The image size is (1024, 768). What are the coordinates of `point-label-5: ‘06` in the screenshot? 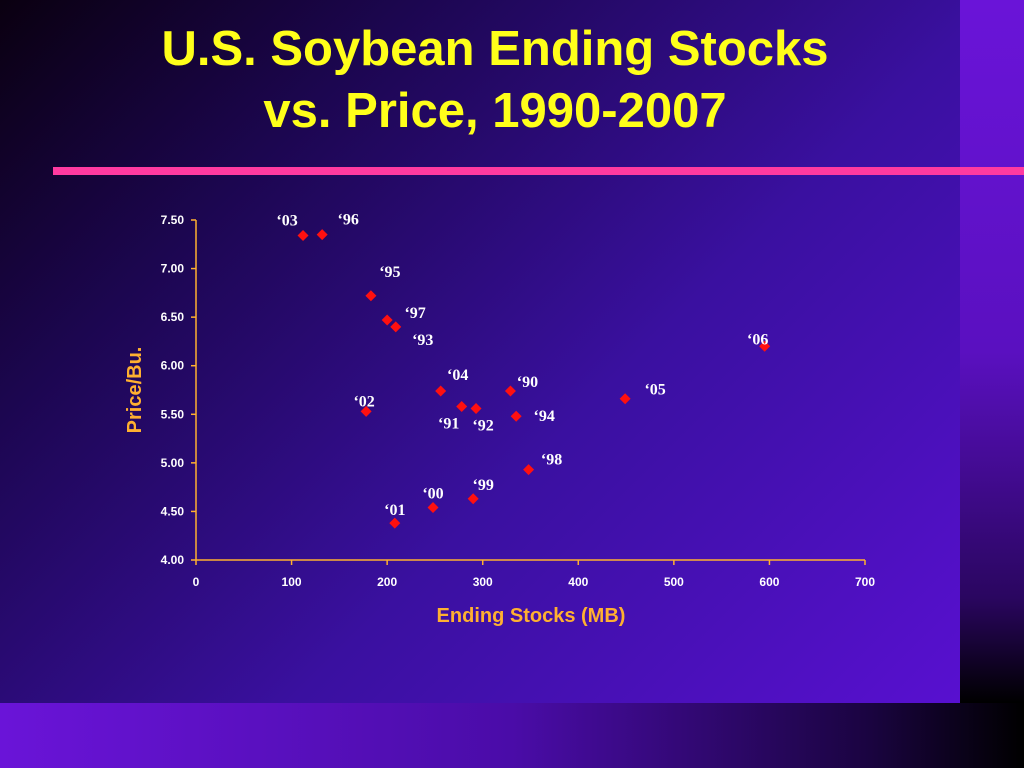 It's located at (757, 339).